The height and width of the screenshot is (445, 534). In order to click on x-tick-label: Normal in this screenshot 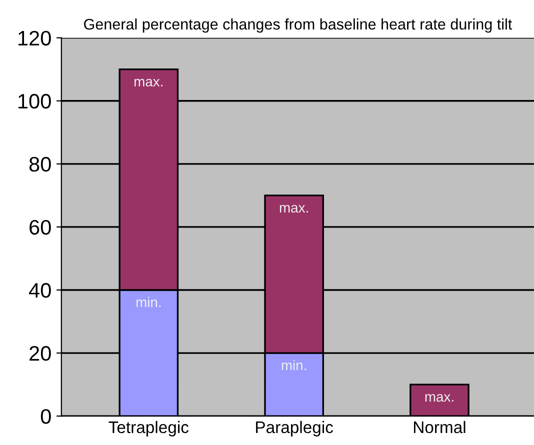, I will do `click(440, 427)`.